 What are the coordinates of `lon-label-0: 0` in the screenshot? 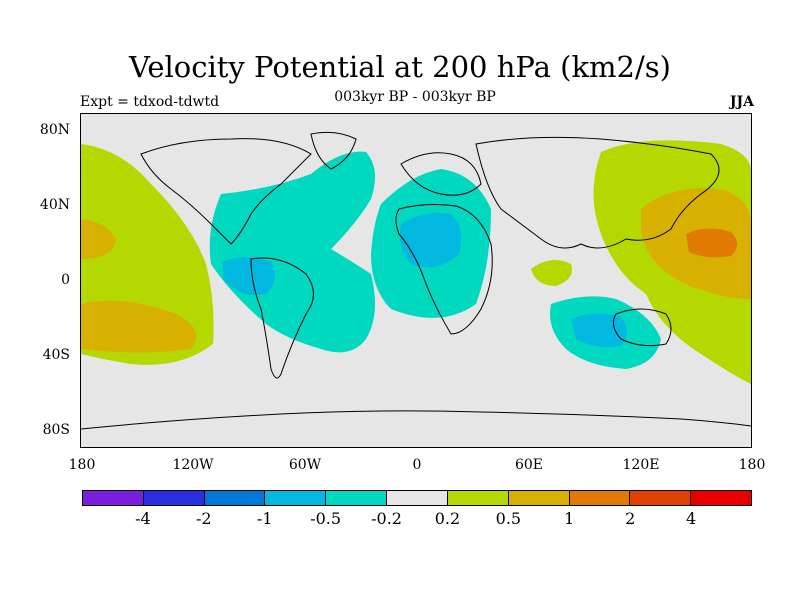 It's located at (417, 465).